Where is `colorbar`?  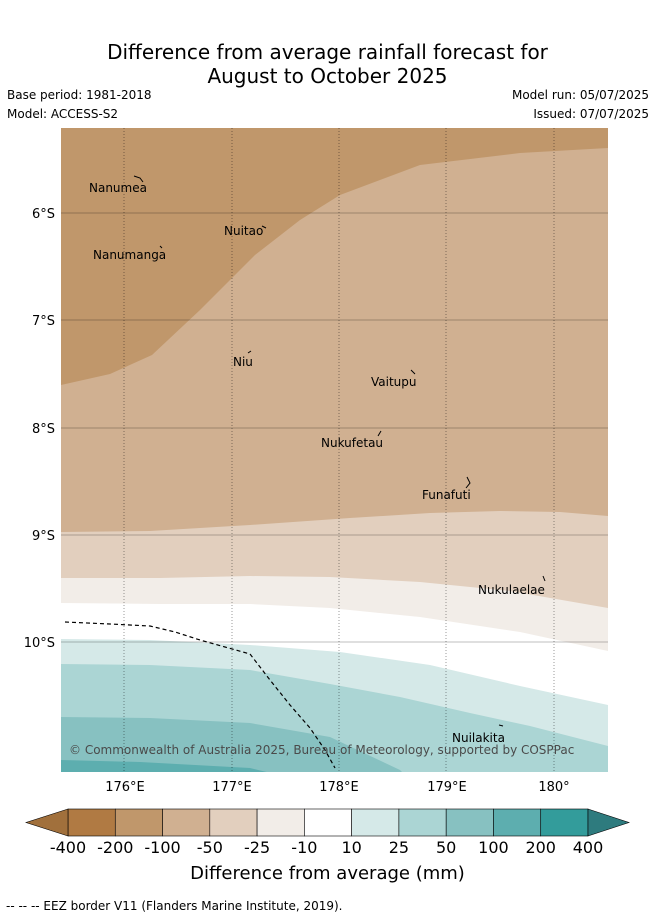
colorbar is located at coordinates (327, 822).